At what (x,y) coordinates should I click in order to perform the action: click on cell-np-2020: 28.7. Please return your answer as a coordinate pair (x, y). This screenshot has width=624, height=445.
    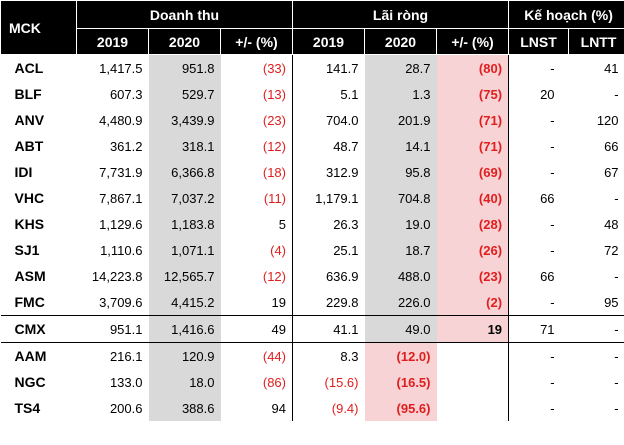
    Looking at the image, I should click on (400, 67).